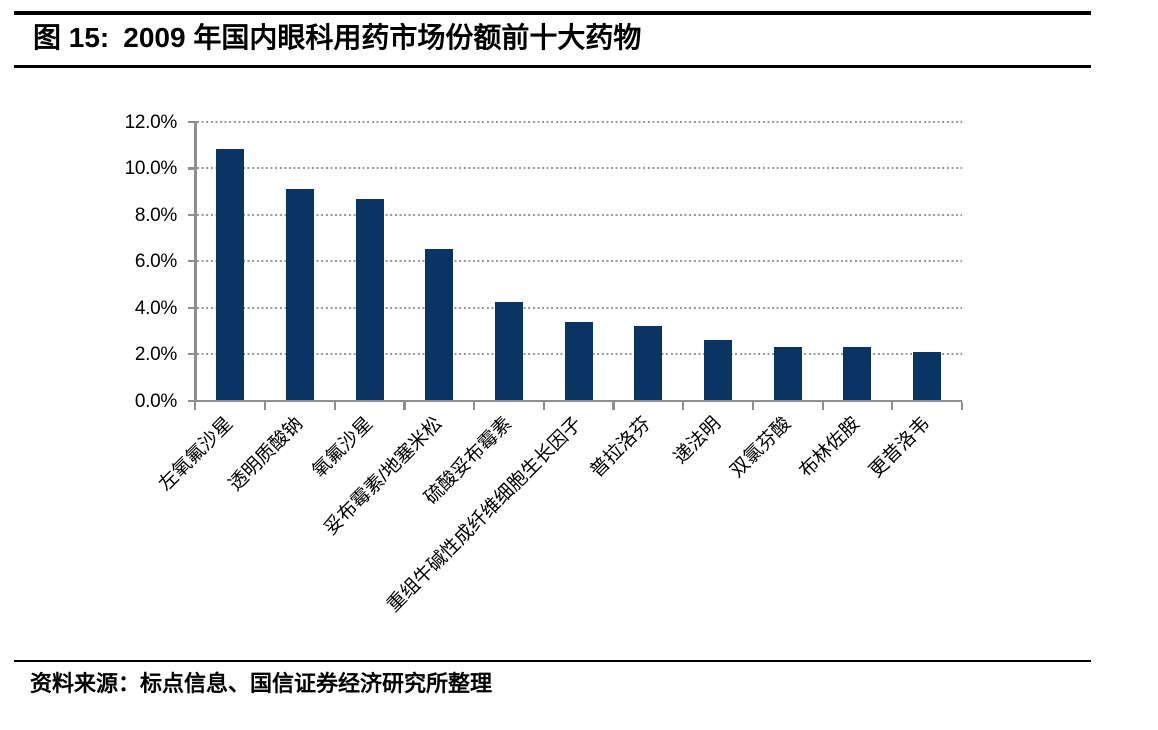 This screenshot has height=730, width=1158. Describe the element at coordinates (342, 447) in the screenshot. I see `category-label: 氧氟沙星` at that location.